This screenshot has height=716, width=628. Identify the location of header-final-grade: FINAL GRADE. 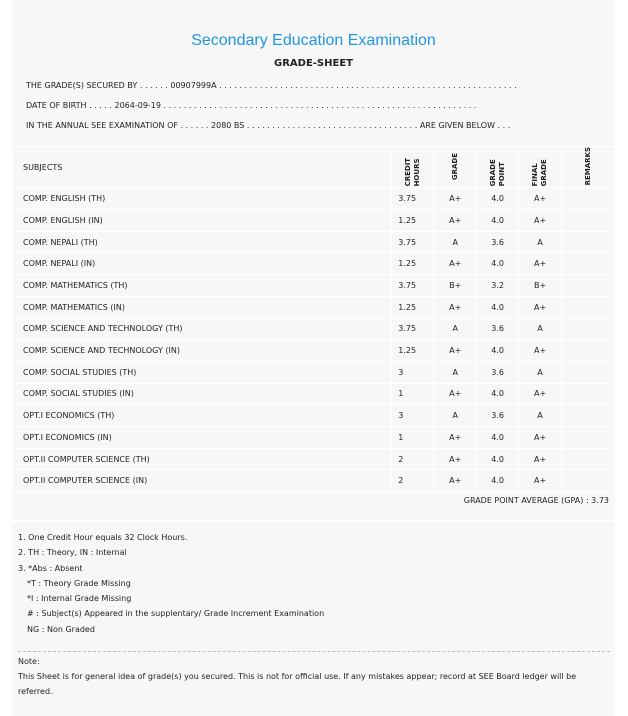
(540, 173).